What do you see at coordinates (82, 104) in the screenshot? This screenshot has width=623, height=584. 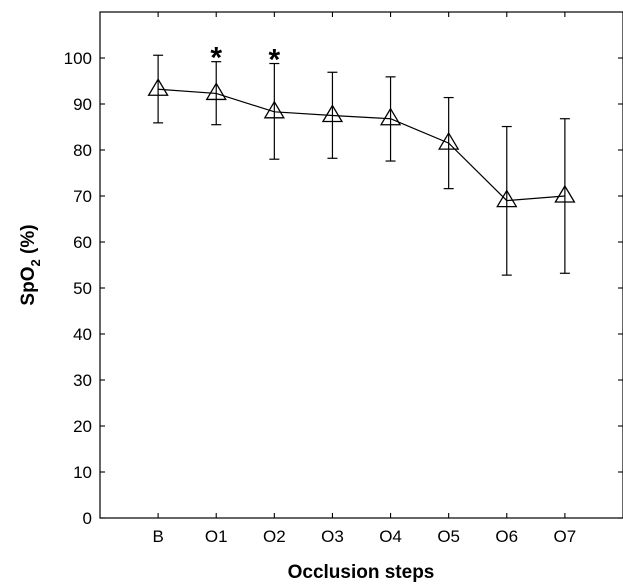 I see `y-tick-label: 90` at bounding box center [82, 104].